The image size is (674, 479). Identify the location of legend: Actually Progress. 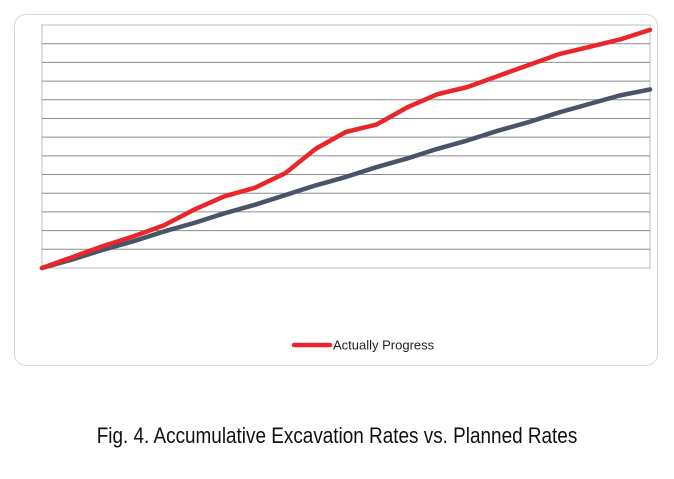
(363, 345).